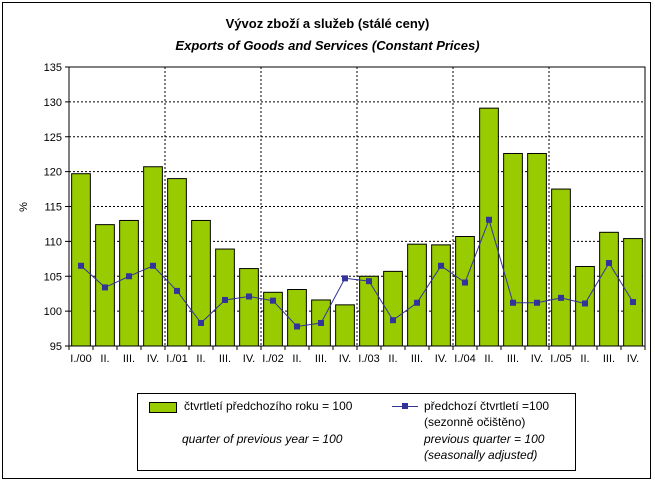  What do you see at coordinates (163, 407) in the screenshot?
I see `legend-bar-swatch` at bounding box center [163, 407].